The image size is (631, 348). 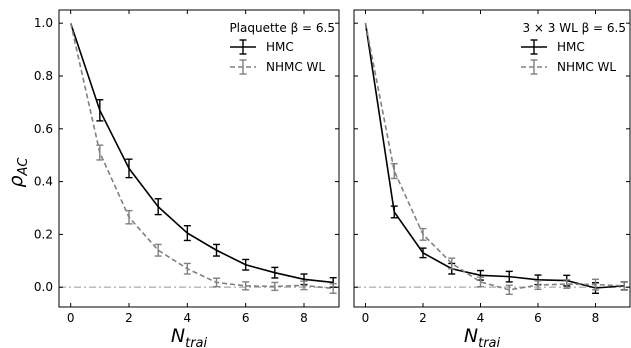 I want to click on y-tick-label: 0.2, so click(x=43, y=234).